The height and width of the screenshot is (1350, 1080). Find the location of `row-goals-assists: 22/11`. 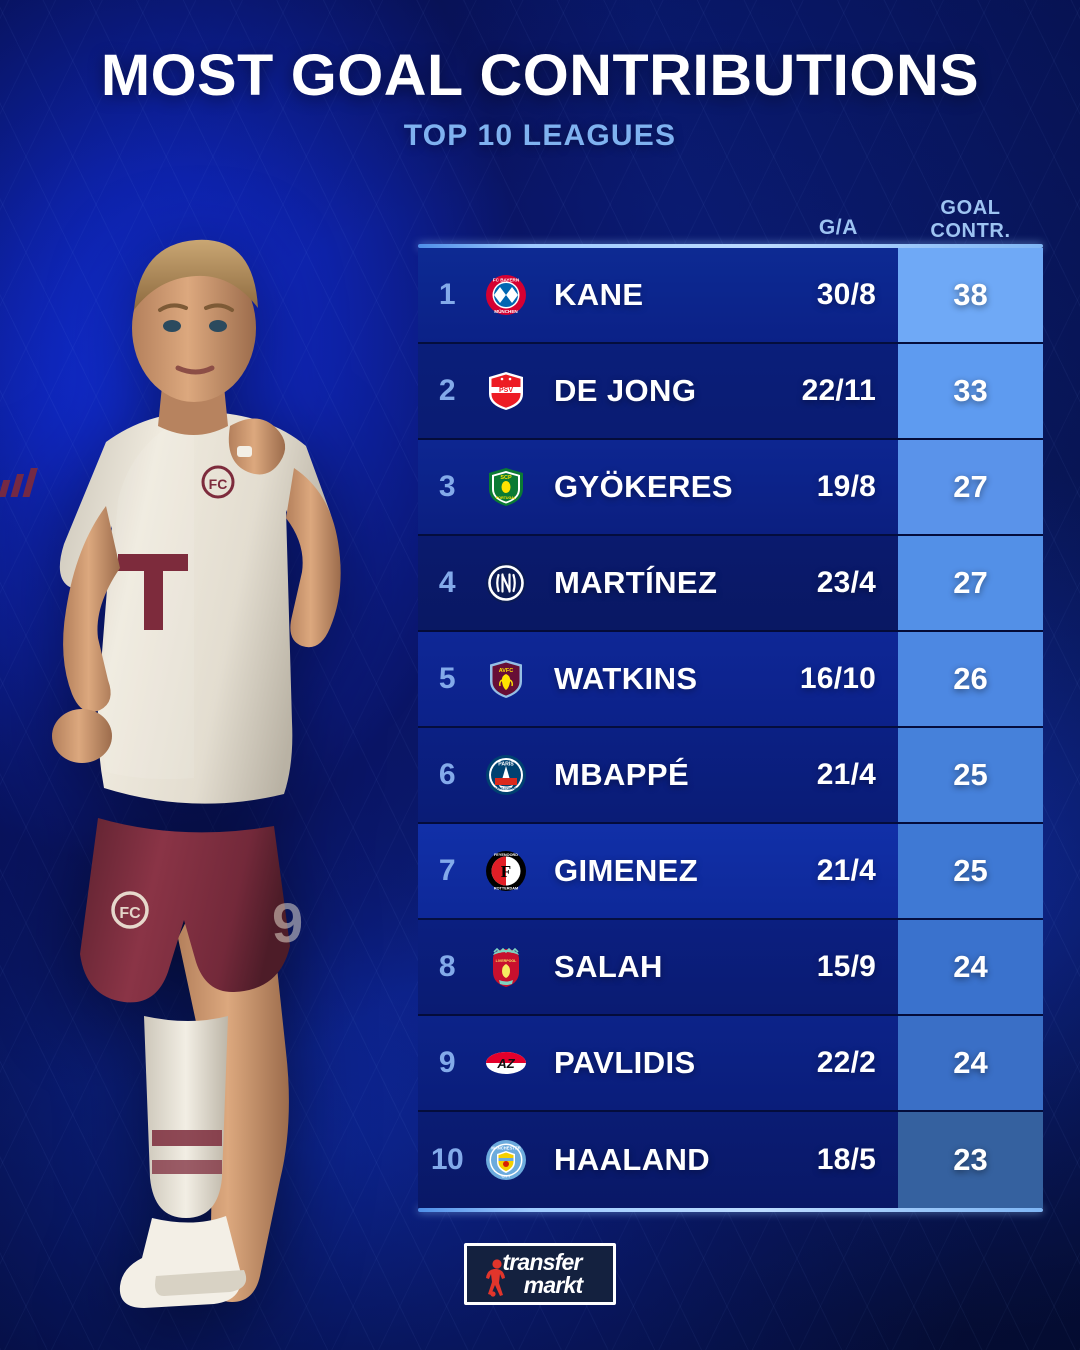

row-goals-assists: 22/11 is located at coordinates (838, 390).